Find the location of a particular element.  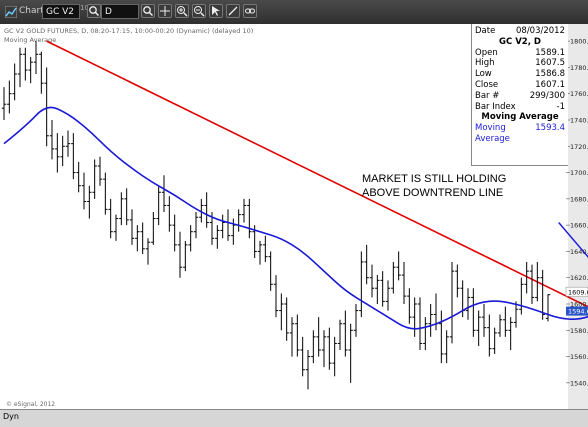

info-row-label: Close is located at coordinates (487, 84).